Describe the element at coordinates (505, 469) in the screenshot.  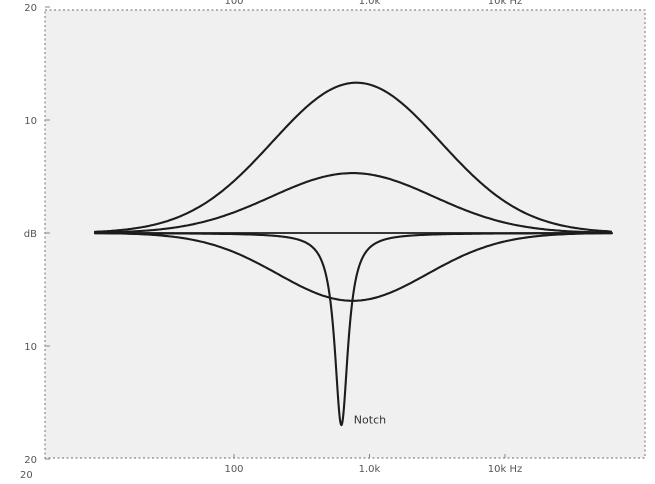
I see `x-tick-label: 10k Hz` at that location.